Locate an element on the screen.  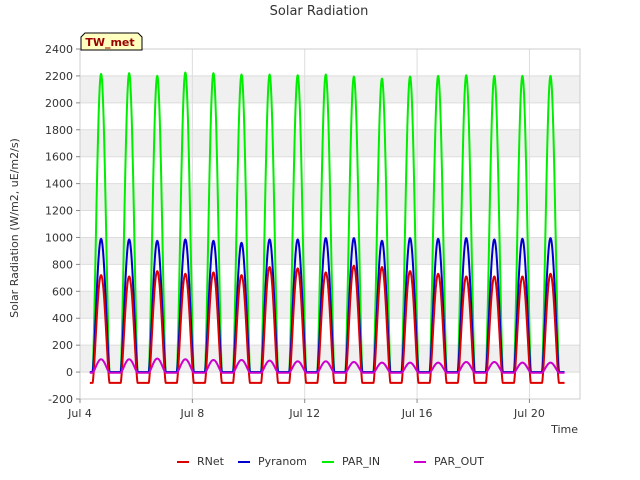
y-tick-label: 1400 is located at coordinates (59, 184).